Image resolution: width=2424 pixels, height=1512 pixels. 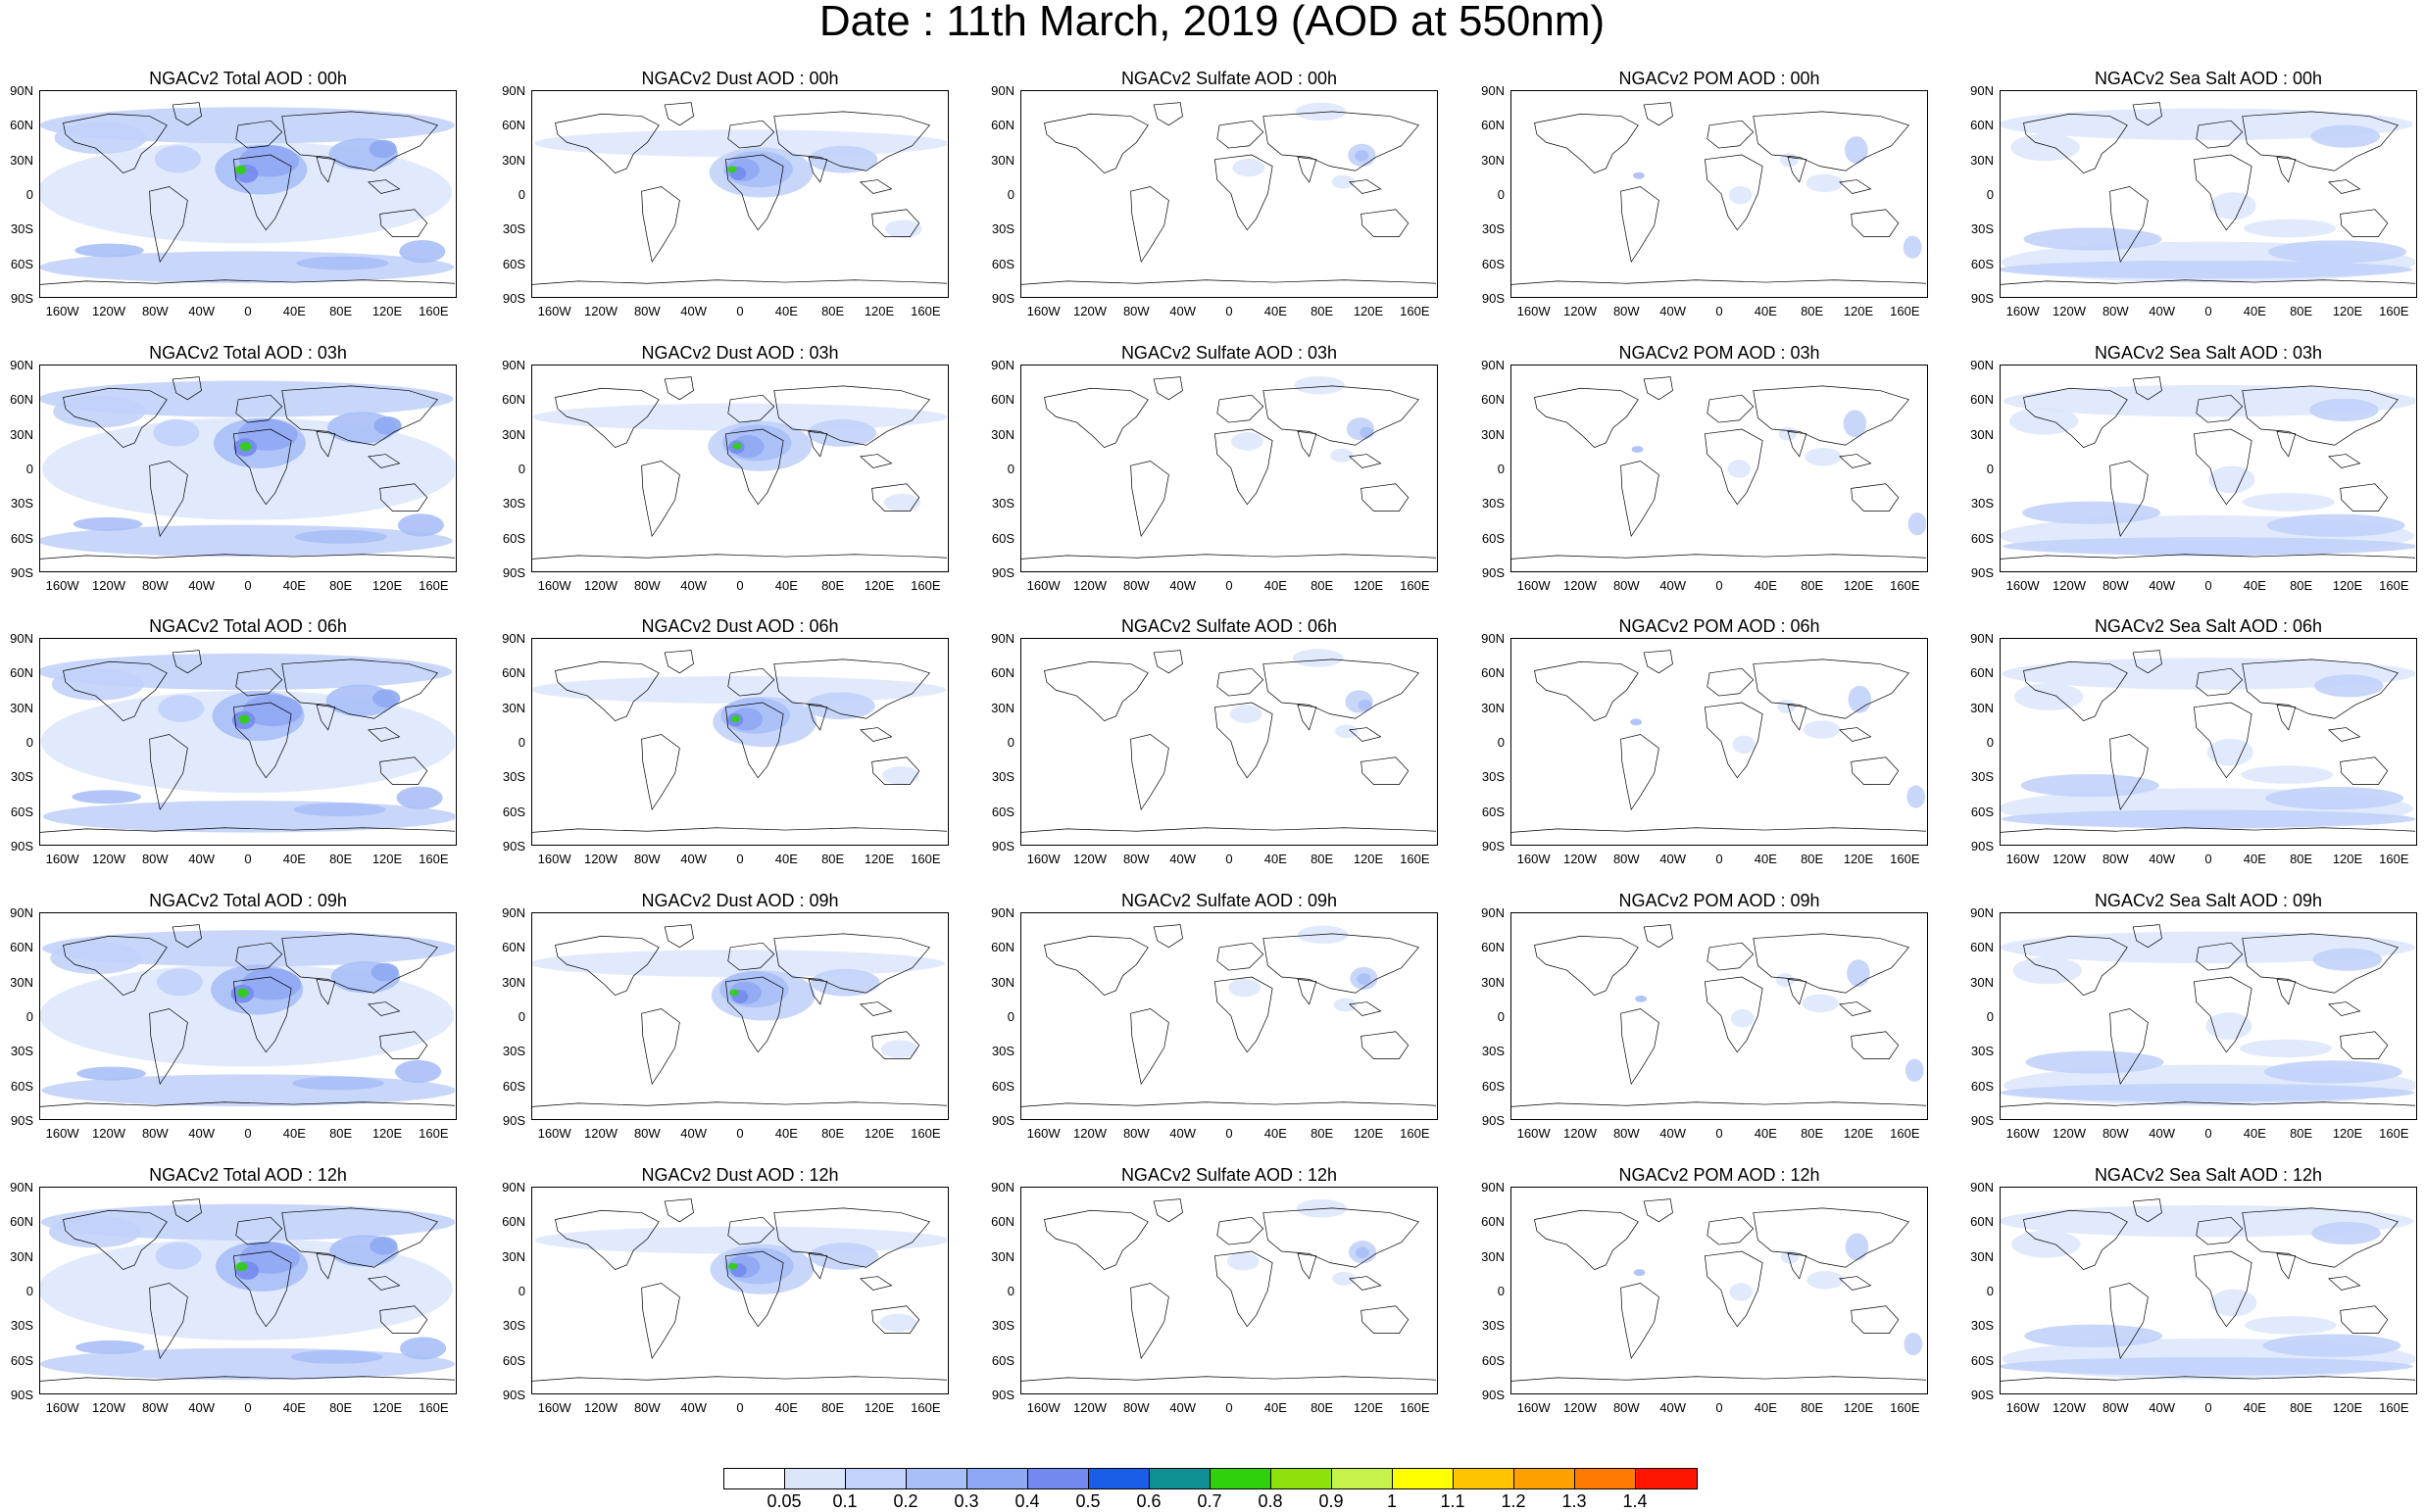 I want to click on figure-title: Date : 11th March, 2019 (AOD at 550nm), so click(x=1212, y=22).